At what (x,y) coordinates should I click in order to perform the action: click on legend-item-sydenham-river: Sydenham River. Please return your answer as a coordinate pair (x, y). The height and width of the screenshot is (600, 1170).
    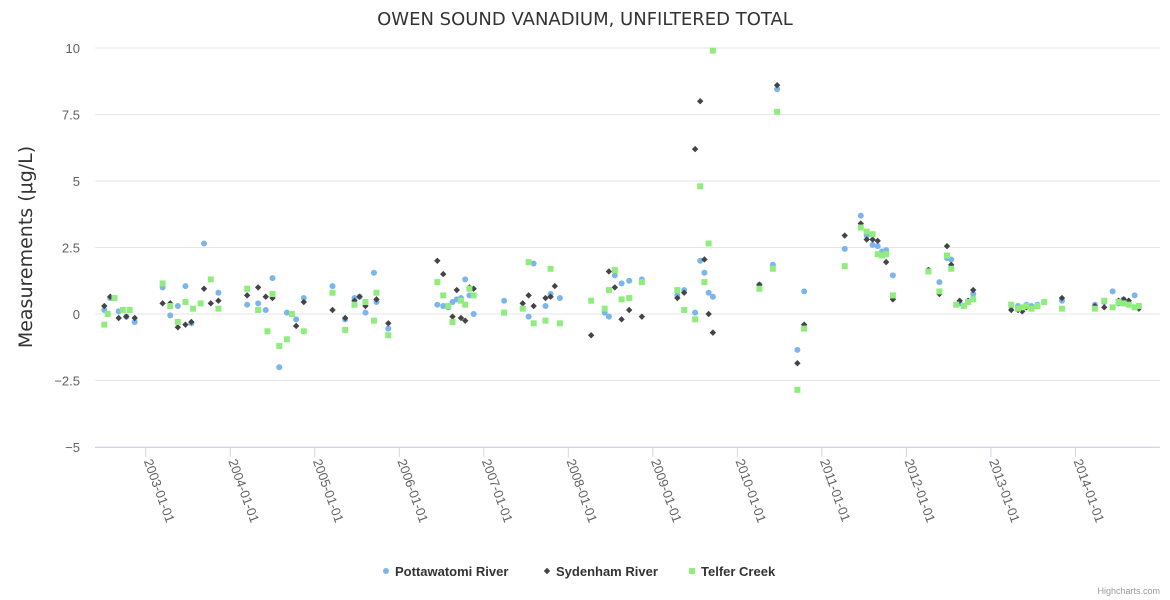
    Looking at the image, I should click on (600, 571).